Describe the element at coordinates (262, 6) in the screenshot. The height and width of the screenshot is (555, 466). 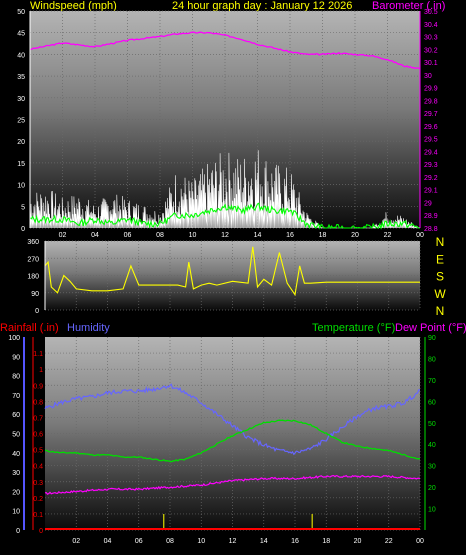
I see `chart-title: 24 hour graph day : January 12 2026` at that location.